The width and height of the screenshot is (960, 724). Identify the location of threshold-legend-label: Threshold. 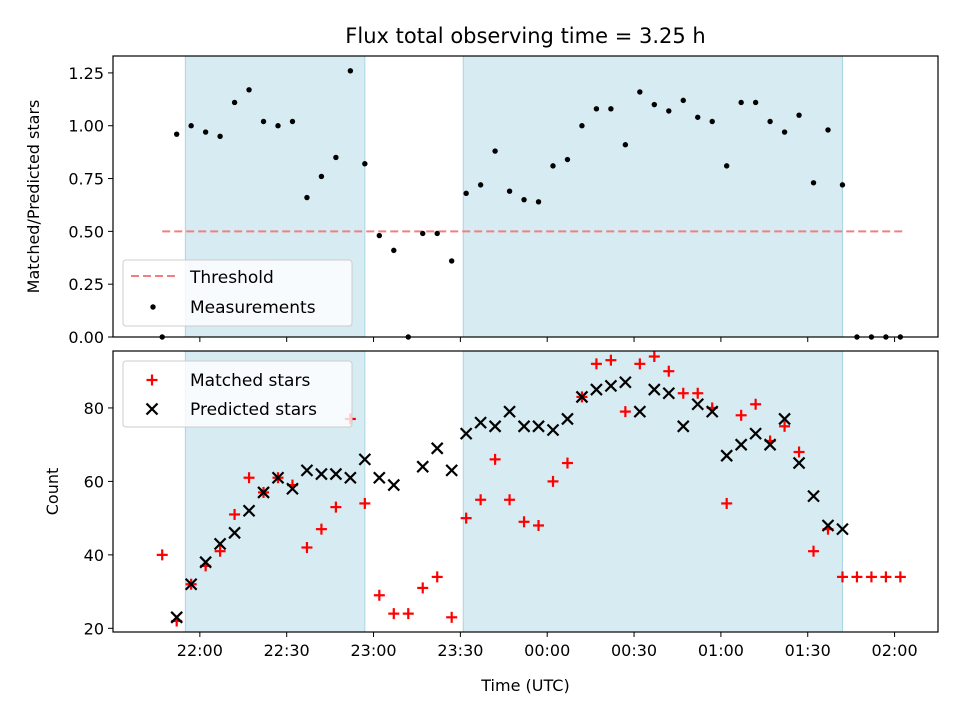
(231, 278).